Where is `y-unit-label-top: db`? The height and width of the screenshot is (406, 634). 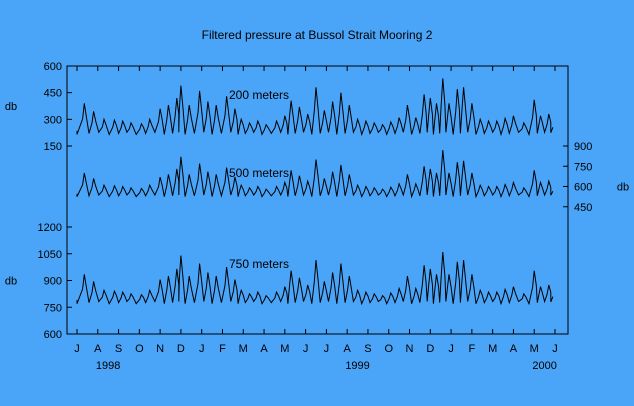
y-unit-label-top: db is located at coordinates (11, 107).